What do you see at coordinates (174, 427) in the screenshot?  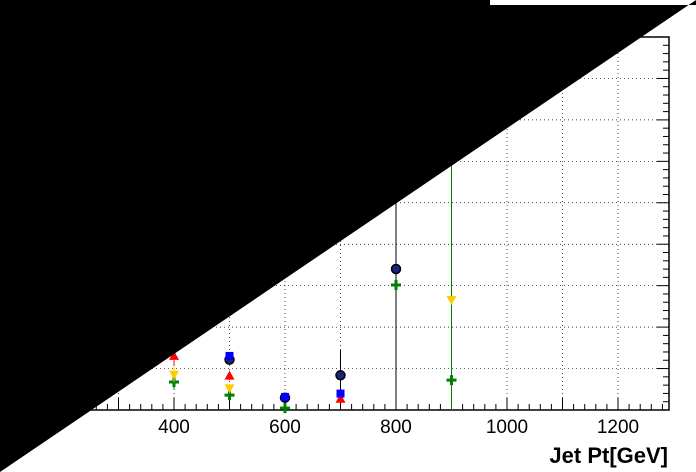 I see `x-tick-label: 400` at bounding box center [174, 427].